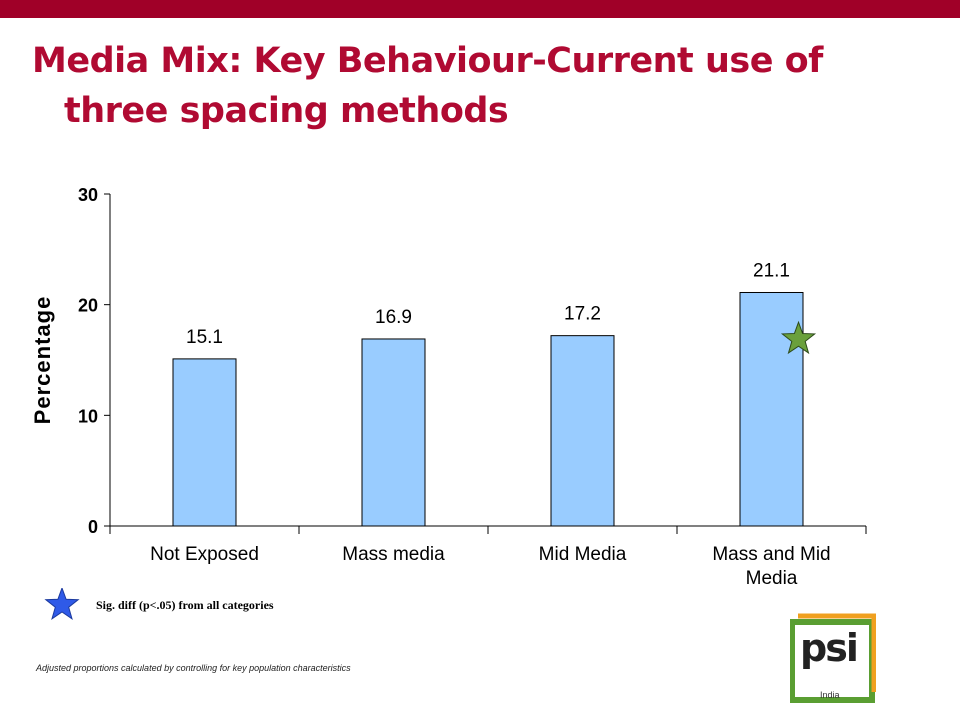 This screenshot has width=960, height=720. What do you see at coordinates (204, 554) in the screenshot?
I see `x-tick-label: Not Exposed` at bounding box center [204, 554].